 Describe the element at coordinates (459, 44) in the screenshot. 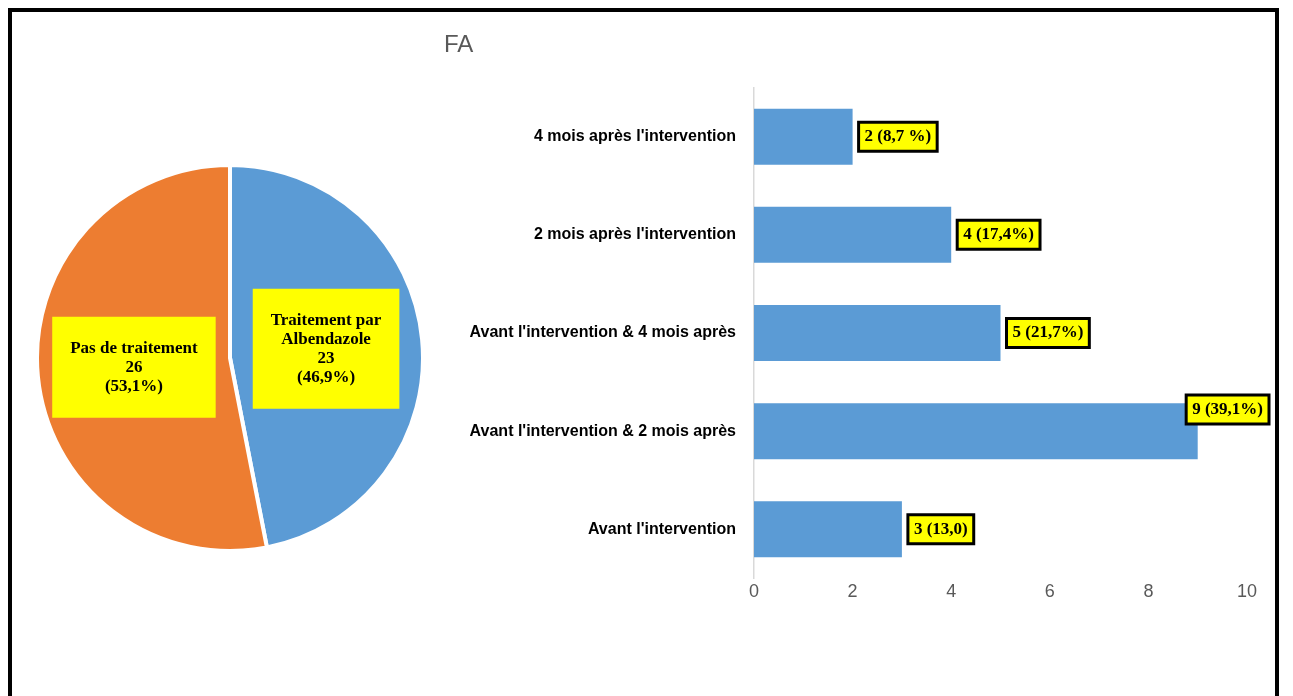

I see `chart-title: FA` at that location.